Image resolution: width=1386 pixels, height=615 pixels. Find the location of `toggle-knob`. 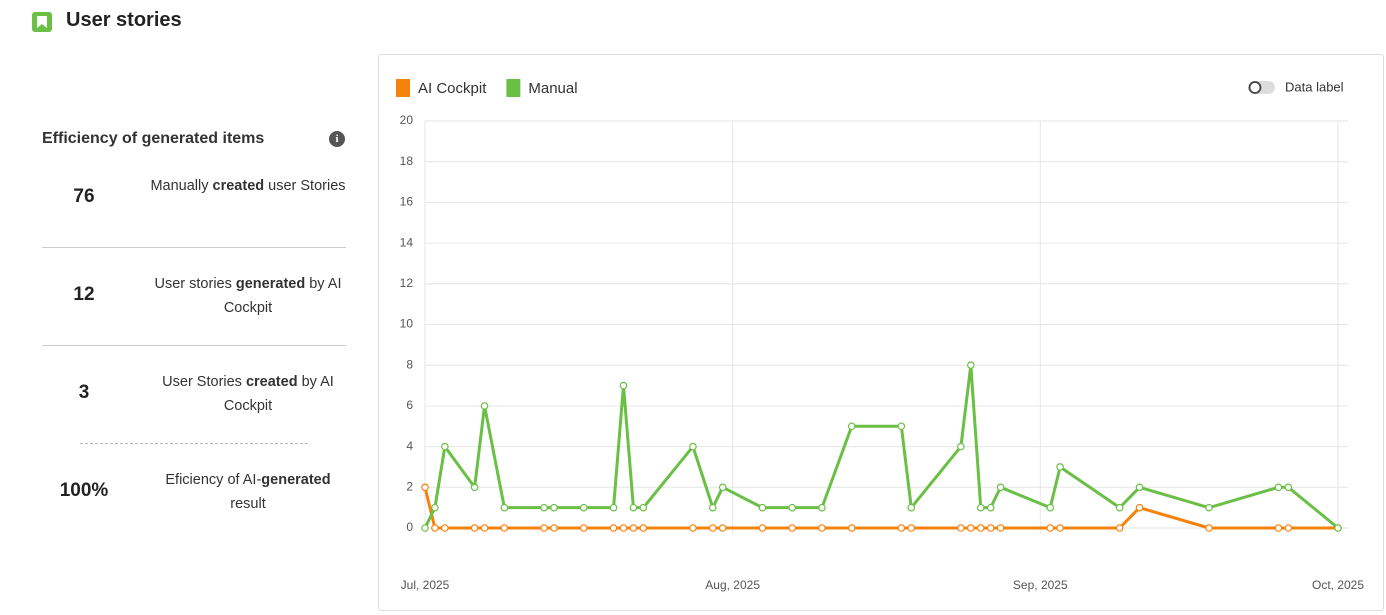

toggle-knob is located at coordinates (1255, 87).